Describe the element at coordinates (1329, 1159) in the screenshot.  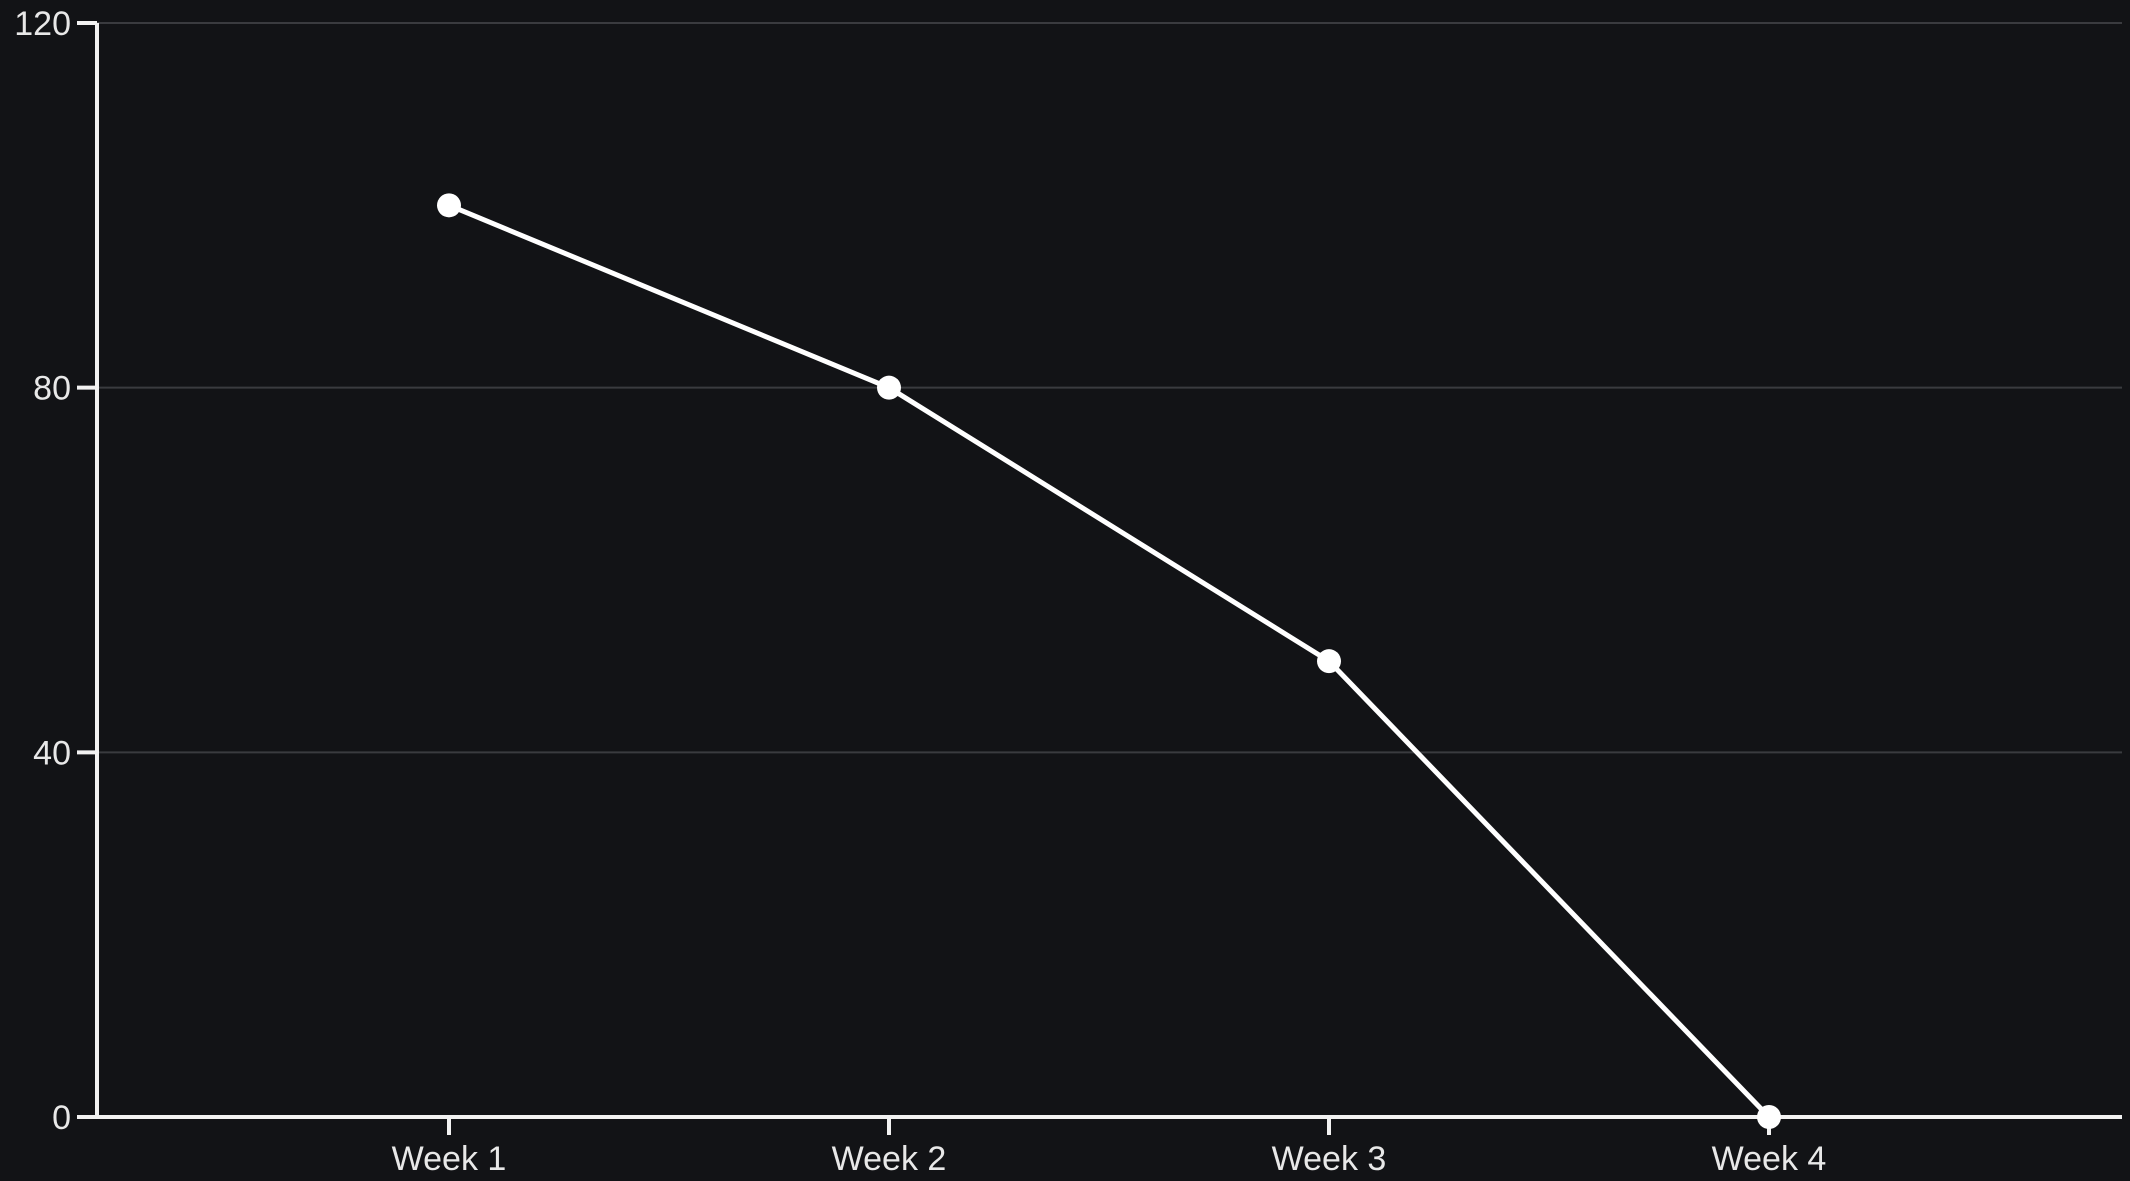
I see `x-tick-label: Week 3` at that location.